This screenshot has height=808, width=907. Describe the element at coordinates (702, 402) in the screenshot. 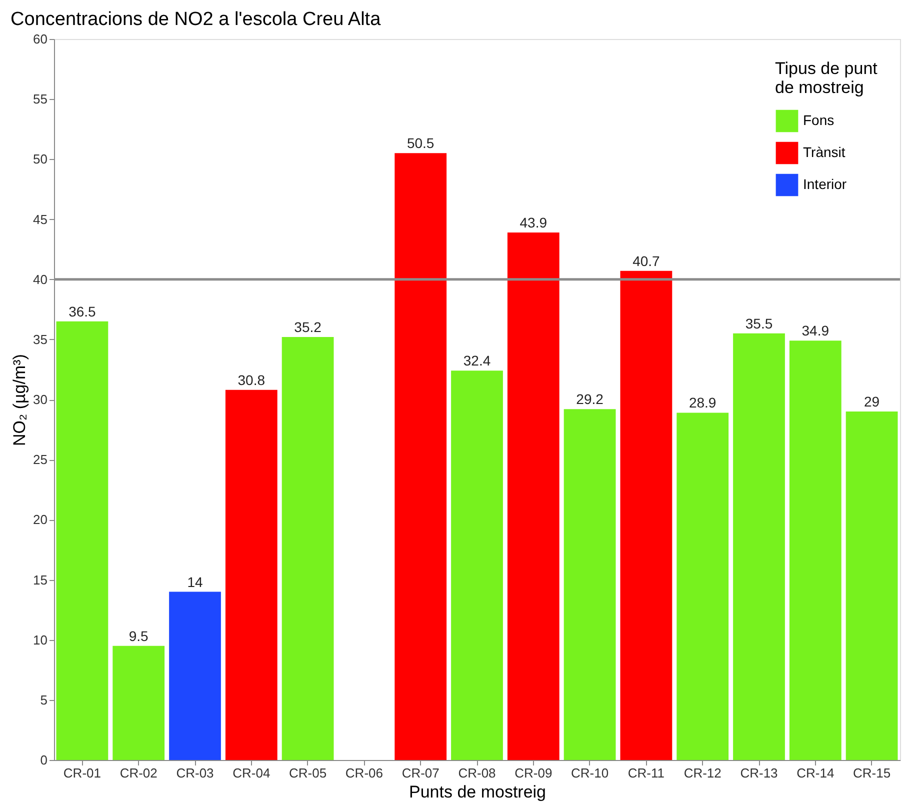

I see `data-label: 28.9` at that location.